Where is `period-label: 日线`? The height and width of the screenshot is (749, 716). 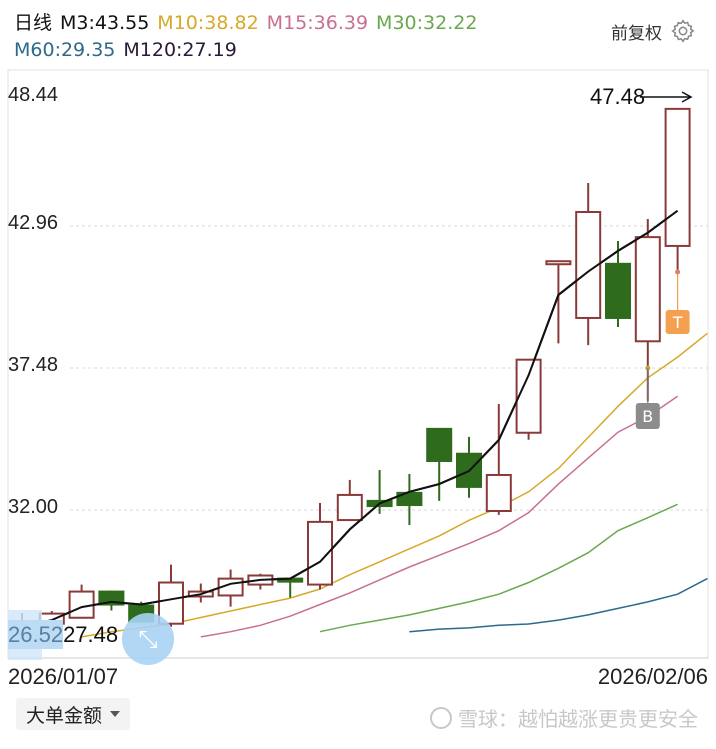 period-label: 日线 is located at coordinates (33, 23).